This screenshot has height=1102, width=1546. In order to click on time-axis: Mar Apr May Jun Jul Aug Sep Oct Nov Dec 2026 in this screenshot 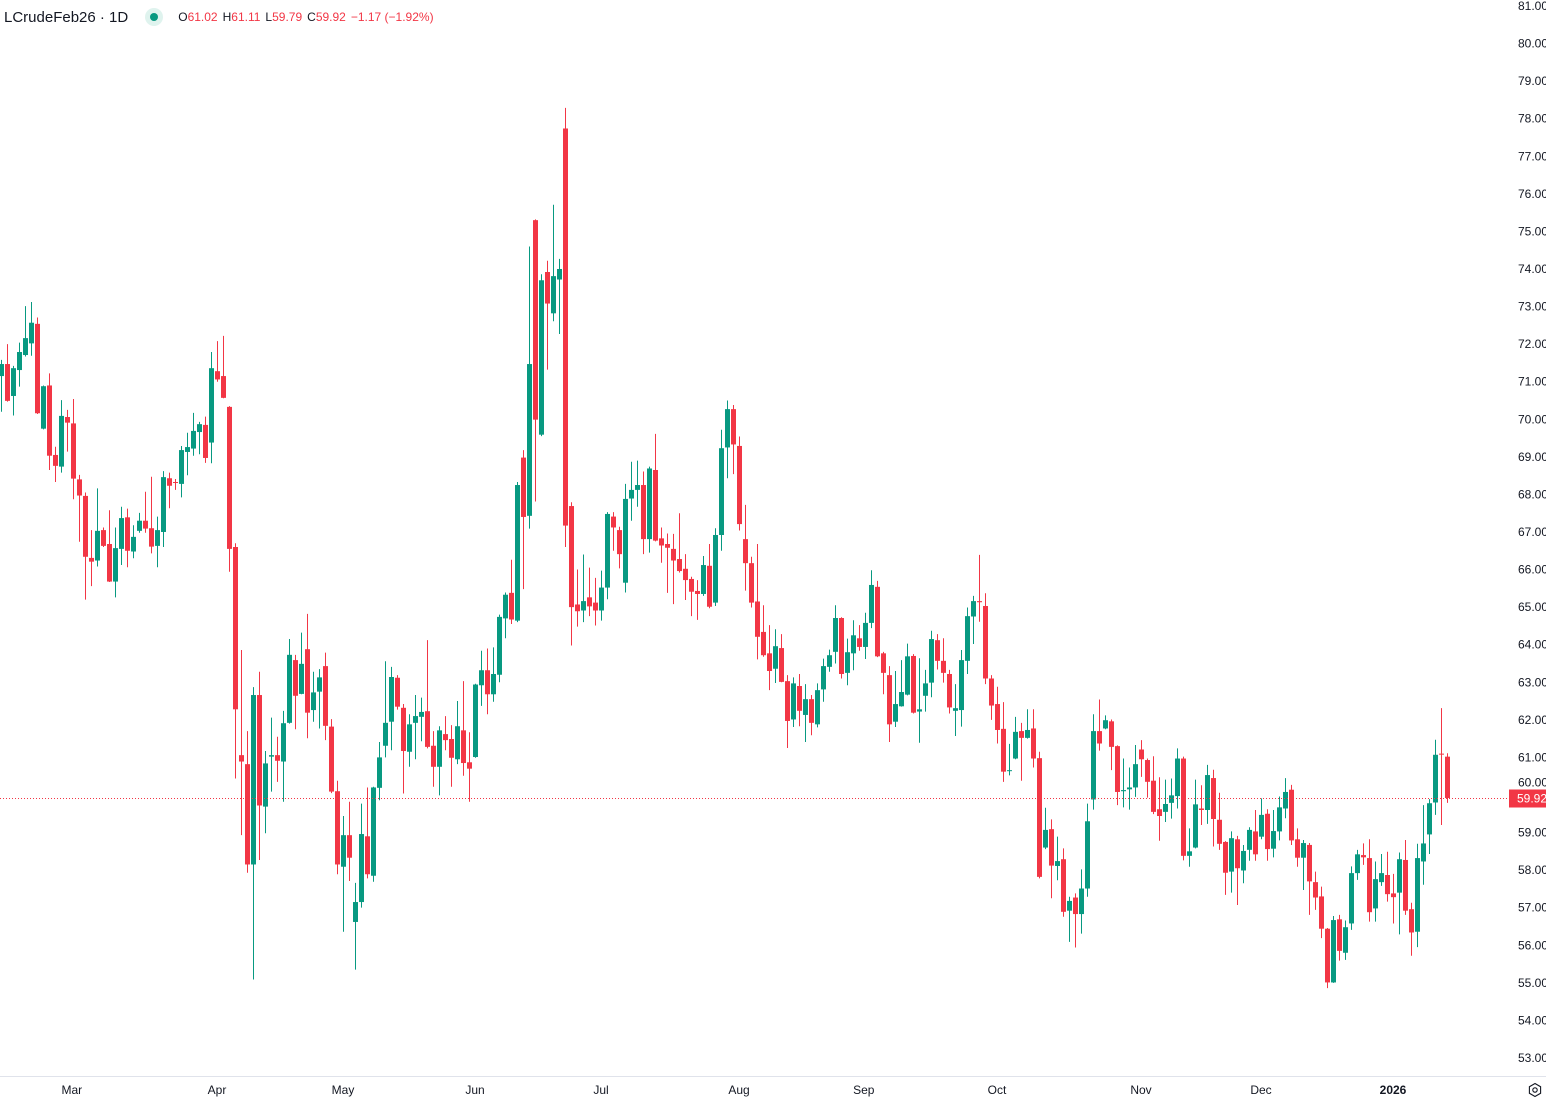, I will do `click(773, 1087)`.